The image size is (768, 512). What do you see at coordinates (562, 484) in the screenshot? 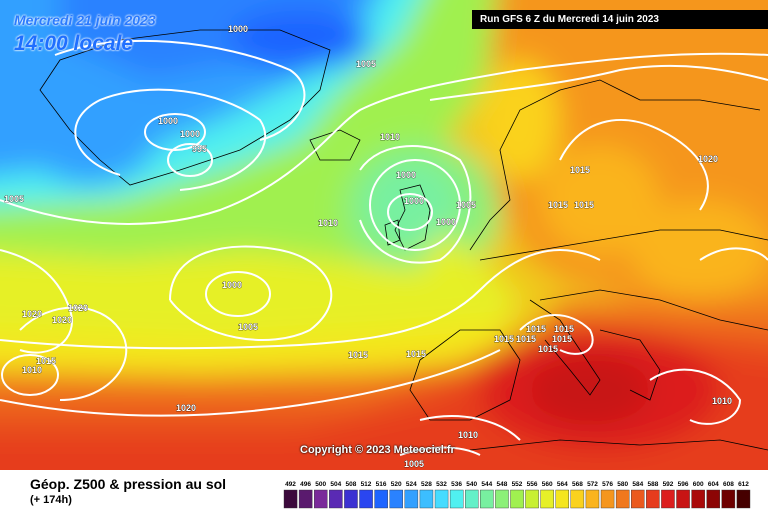
I see `scale-value-label: 564` at bounding box center [562, 484].